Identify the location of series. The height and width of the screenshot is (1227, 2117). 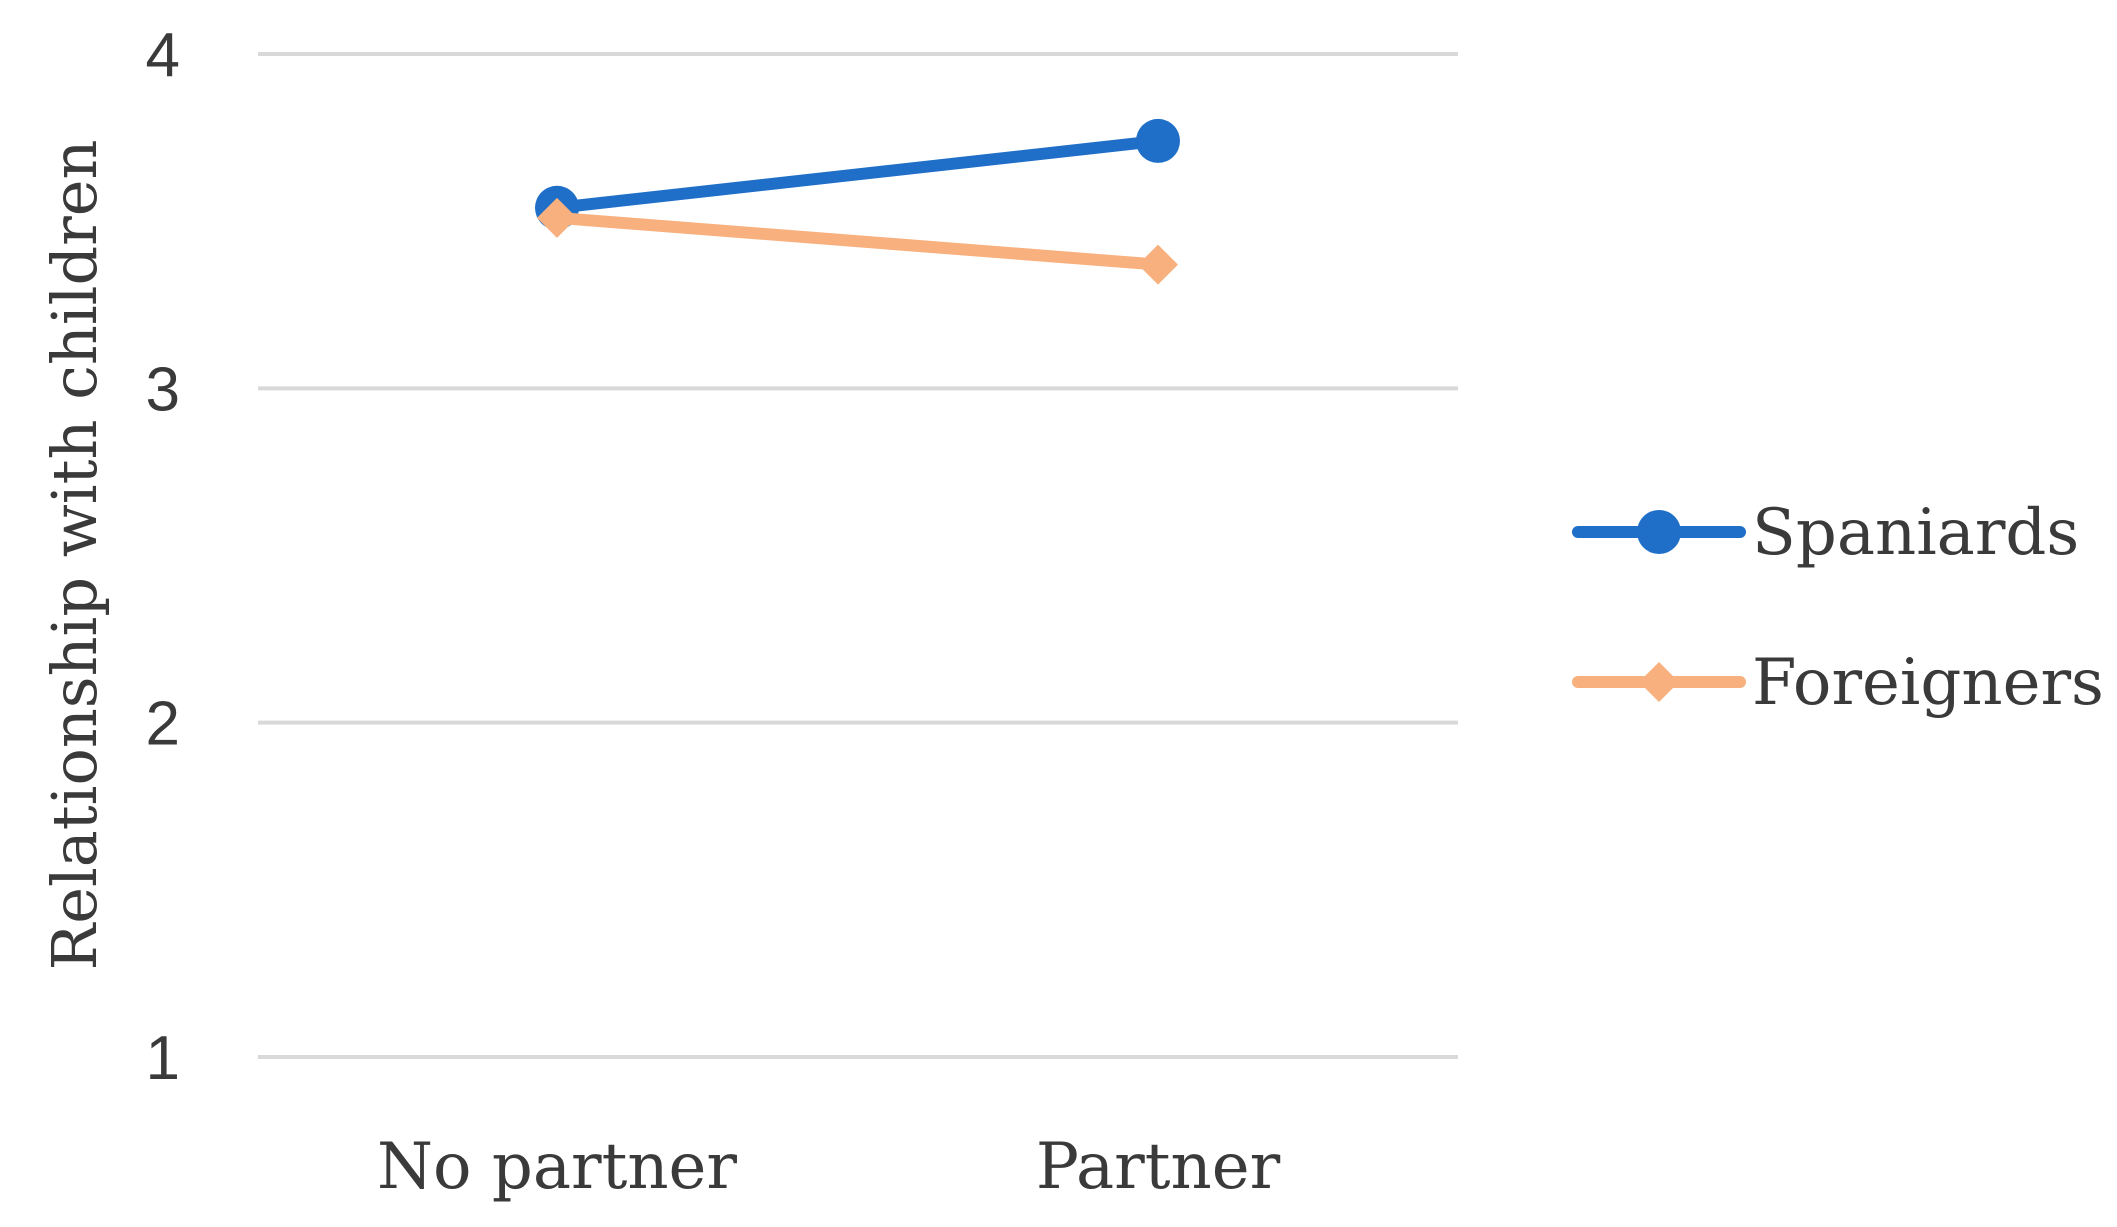
(857, 201).